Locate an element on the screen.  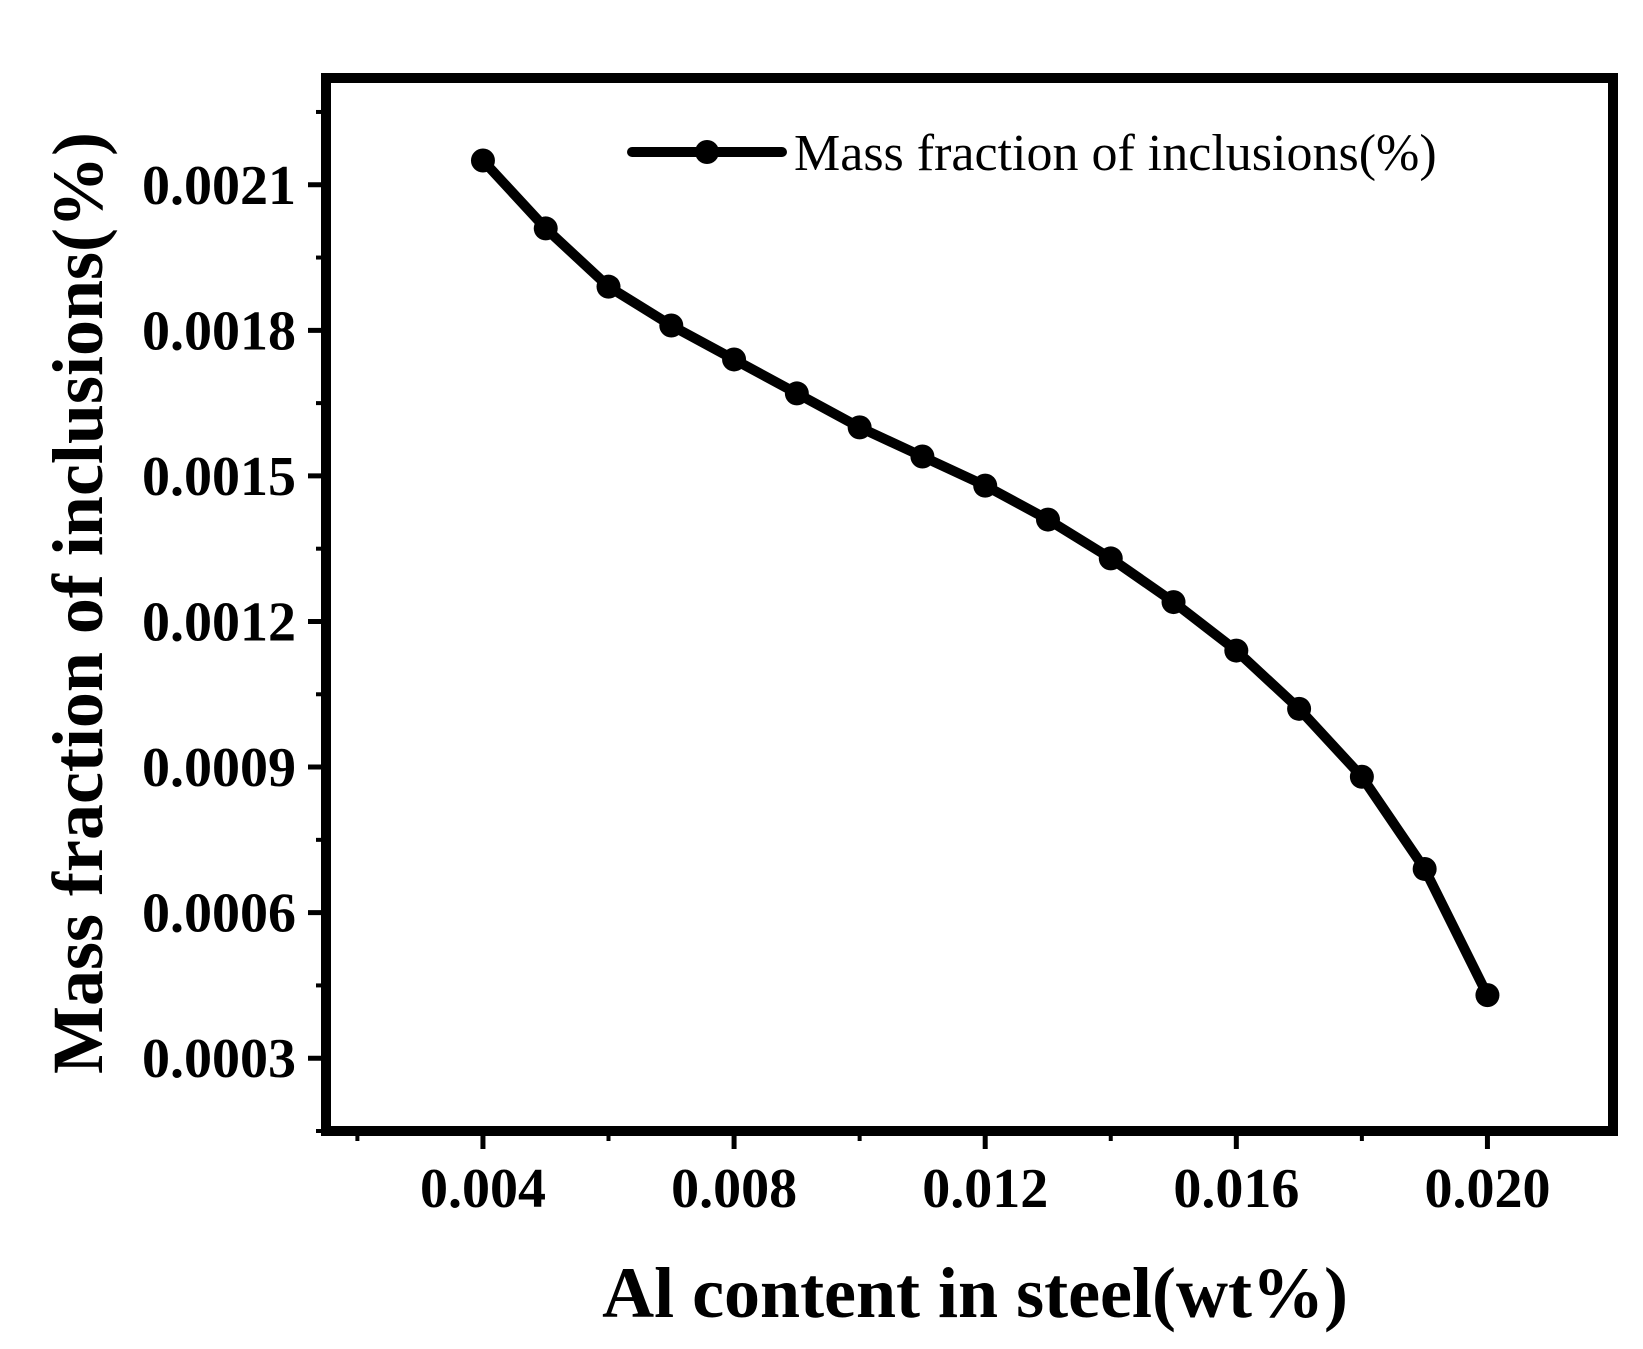
y-tick-label: 0.0015 is located at coordinates (219, 477).